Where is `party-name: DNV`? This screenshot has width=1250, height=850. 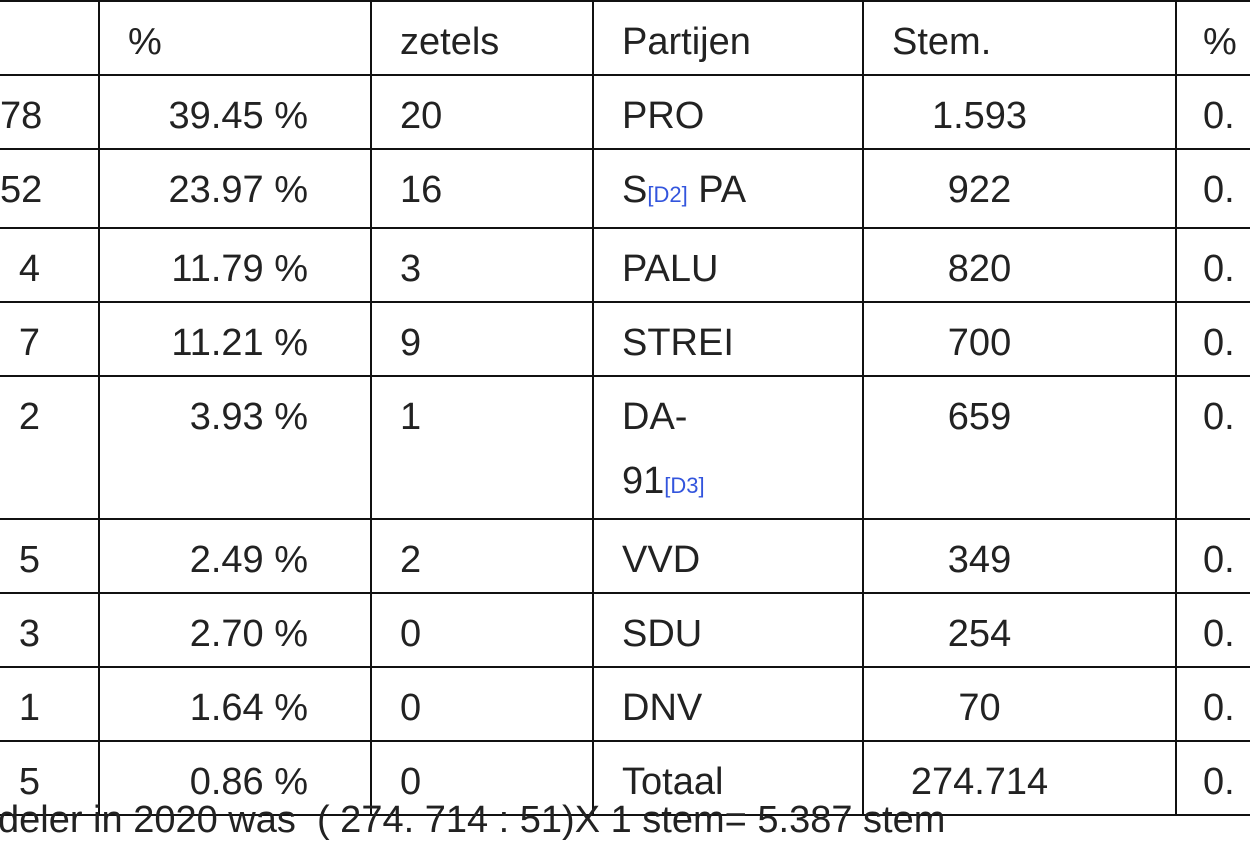
party-name: DNV is located at coordinates (662, 708).